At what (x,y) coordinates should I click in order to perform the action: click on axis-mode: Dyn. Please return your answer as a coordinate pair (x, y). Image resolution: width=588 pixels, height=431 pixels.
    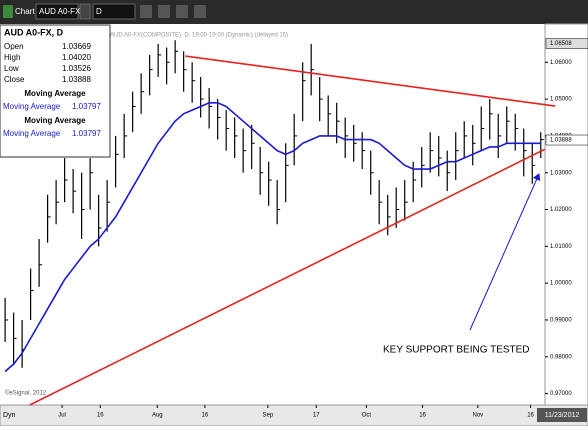
    Looking at the image, I should click on (9, 415).